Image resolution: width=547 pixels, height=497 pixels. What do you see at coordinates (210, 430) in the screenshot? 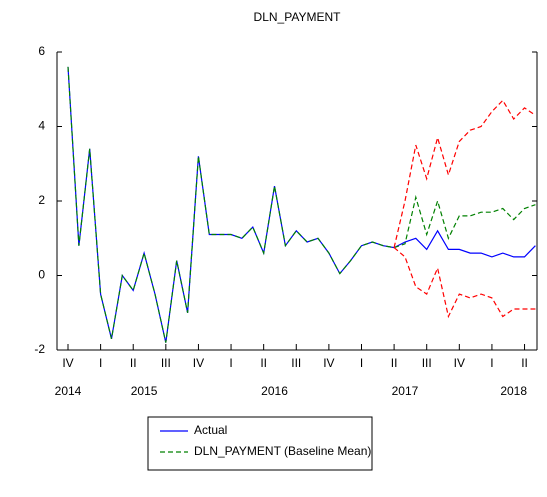
I see `legend-label: Actual` at bounding box center [210, 430].